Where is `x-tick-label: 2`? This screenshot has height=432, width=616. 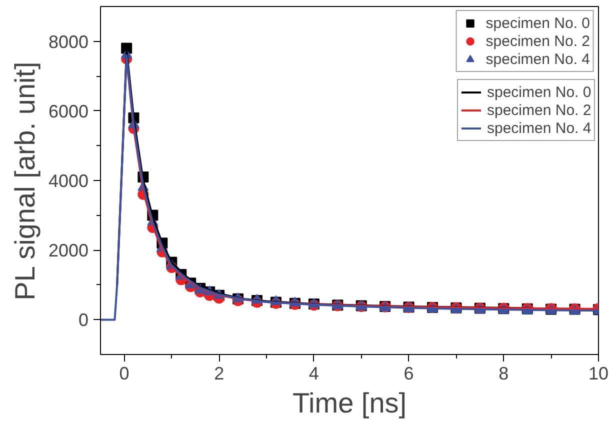 x-tick-label: 2 is located at coordinates (219, 374).